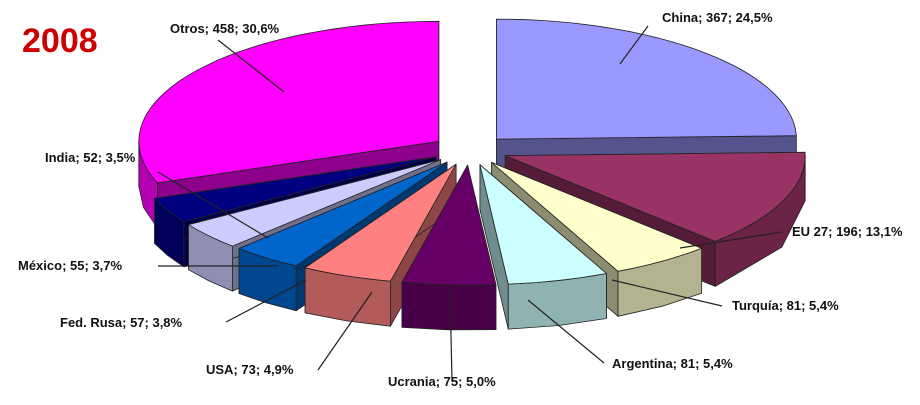  I want to click on data-label-fed-rusa: Fed. Rusa; 57; 3,8%, so click(121, 322).